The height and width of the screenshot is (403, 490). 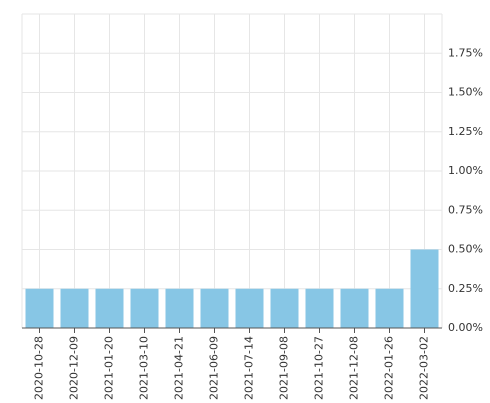 What do you see at coordinates (74, 368) in the screenshot?
I see `x-tick-label: 2020-12-09` at bounding box center [74, 368].